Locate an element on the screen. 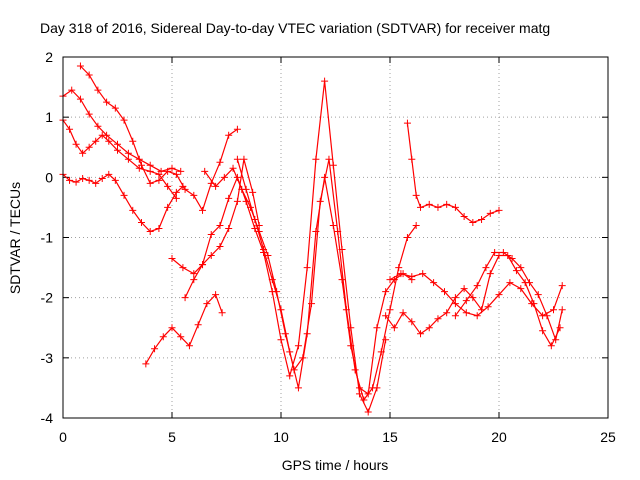 This screenshot has height=480, width=640. y-tick-label--2: -2 is located at coordinates (47, 298).